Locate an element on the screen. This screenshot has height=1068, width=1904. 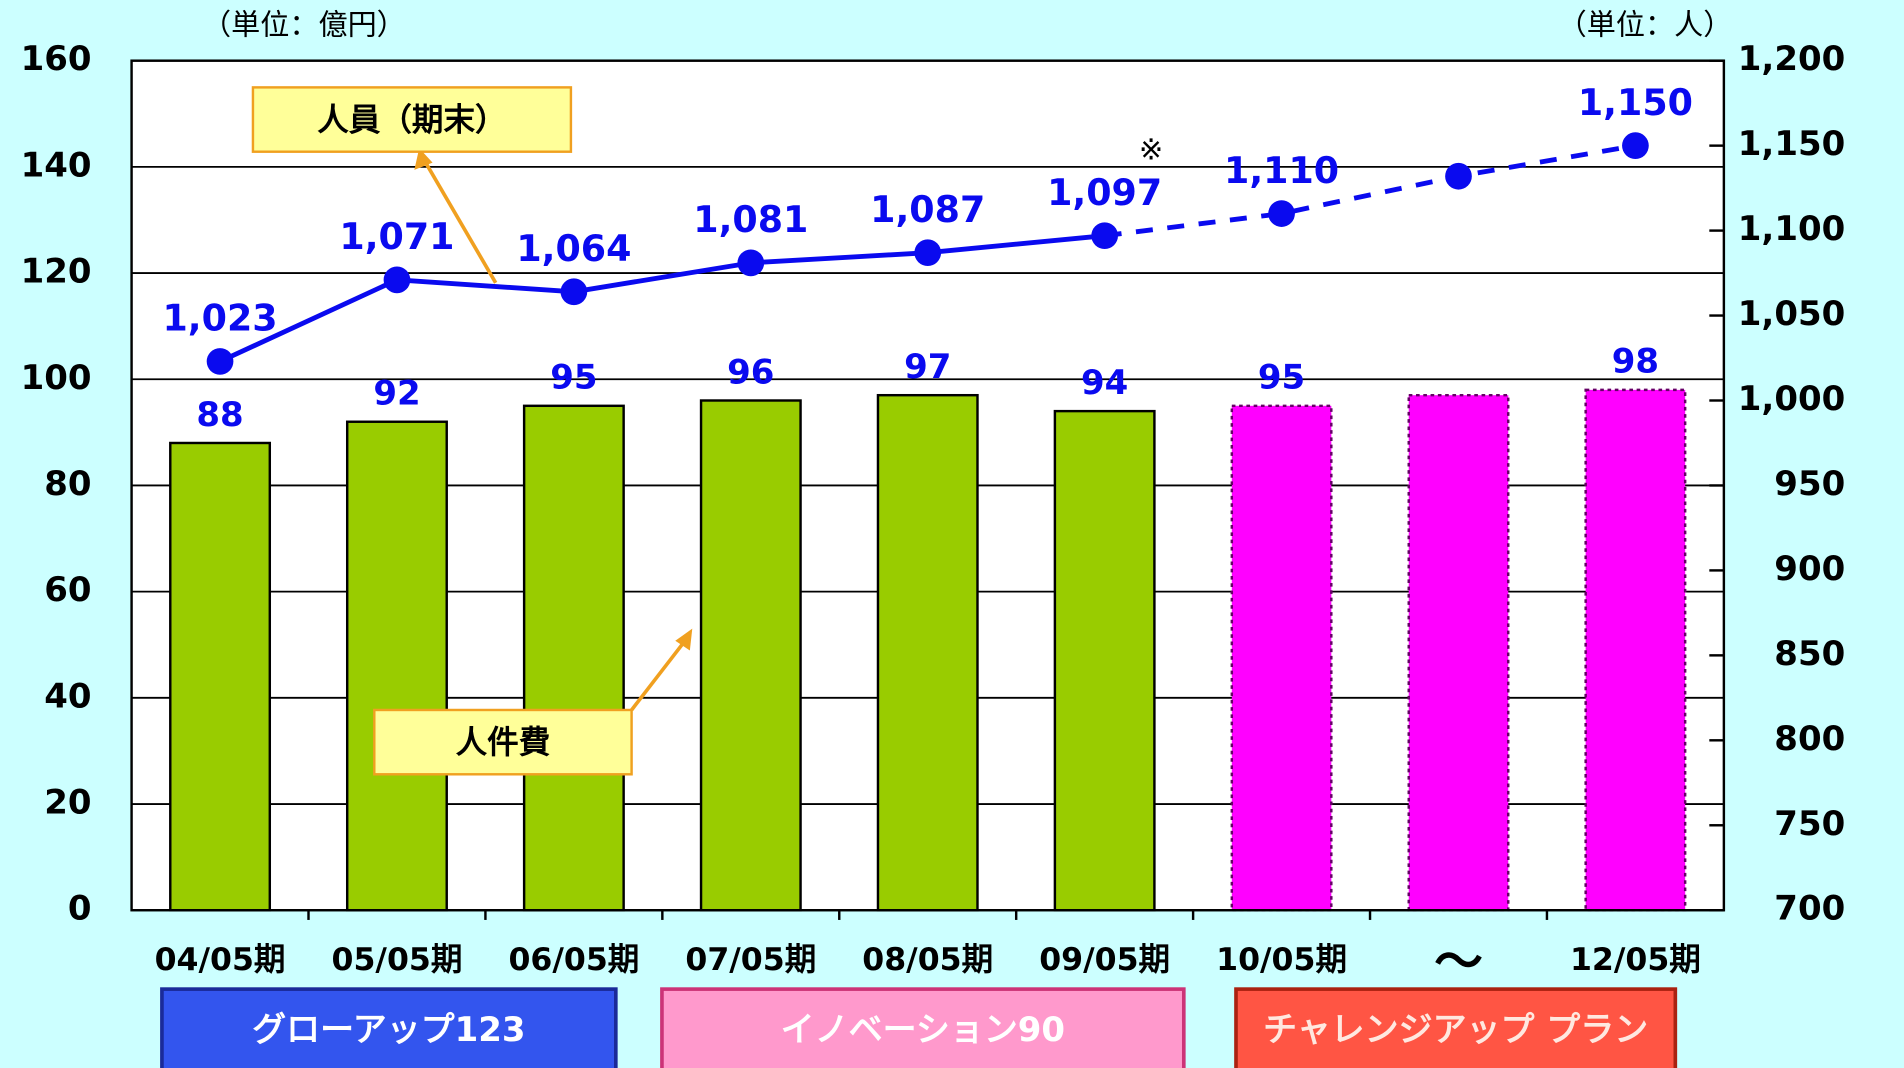
phase-label: イノベーション90 is located at coordinates (923, 1030).